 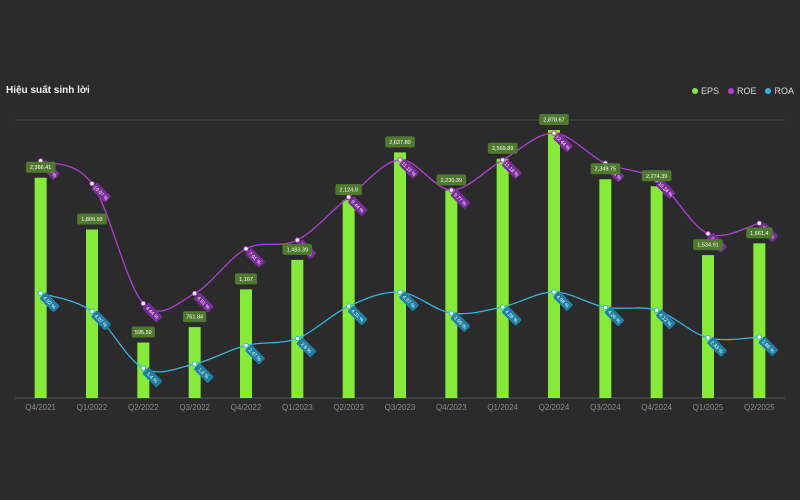 I want to click on legend-label-roe: ROE, so click(x=746, y=91).